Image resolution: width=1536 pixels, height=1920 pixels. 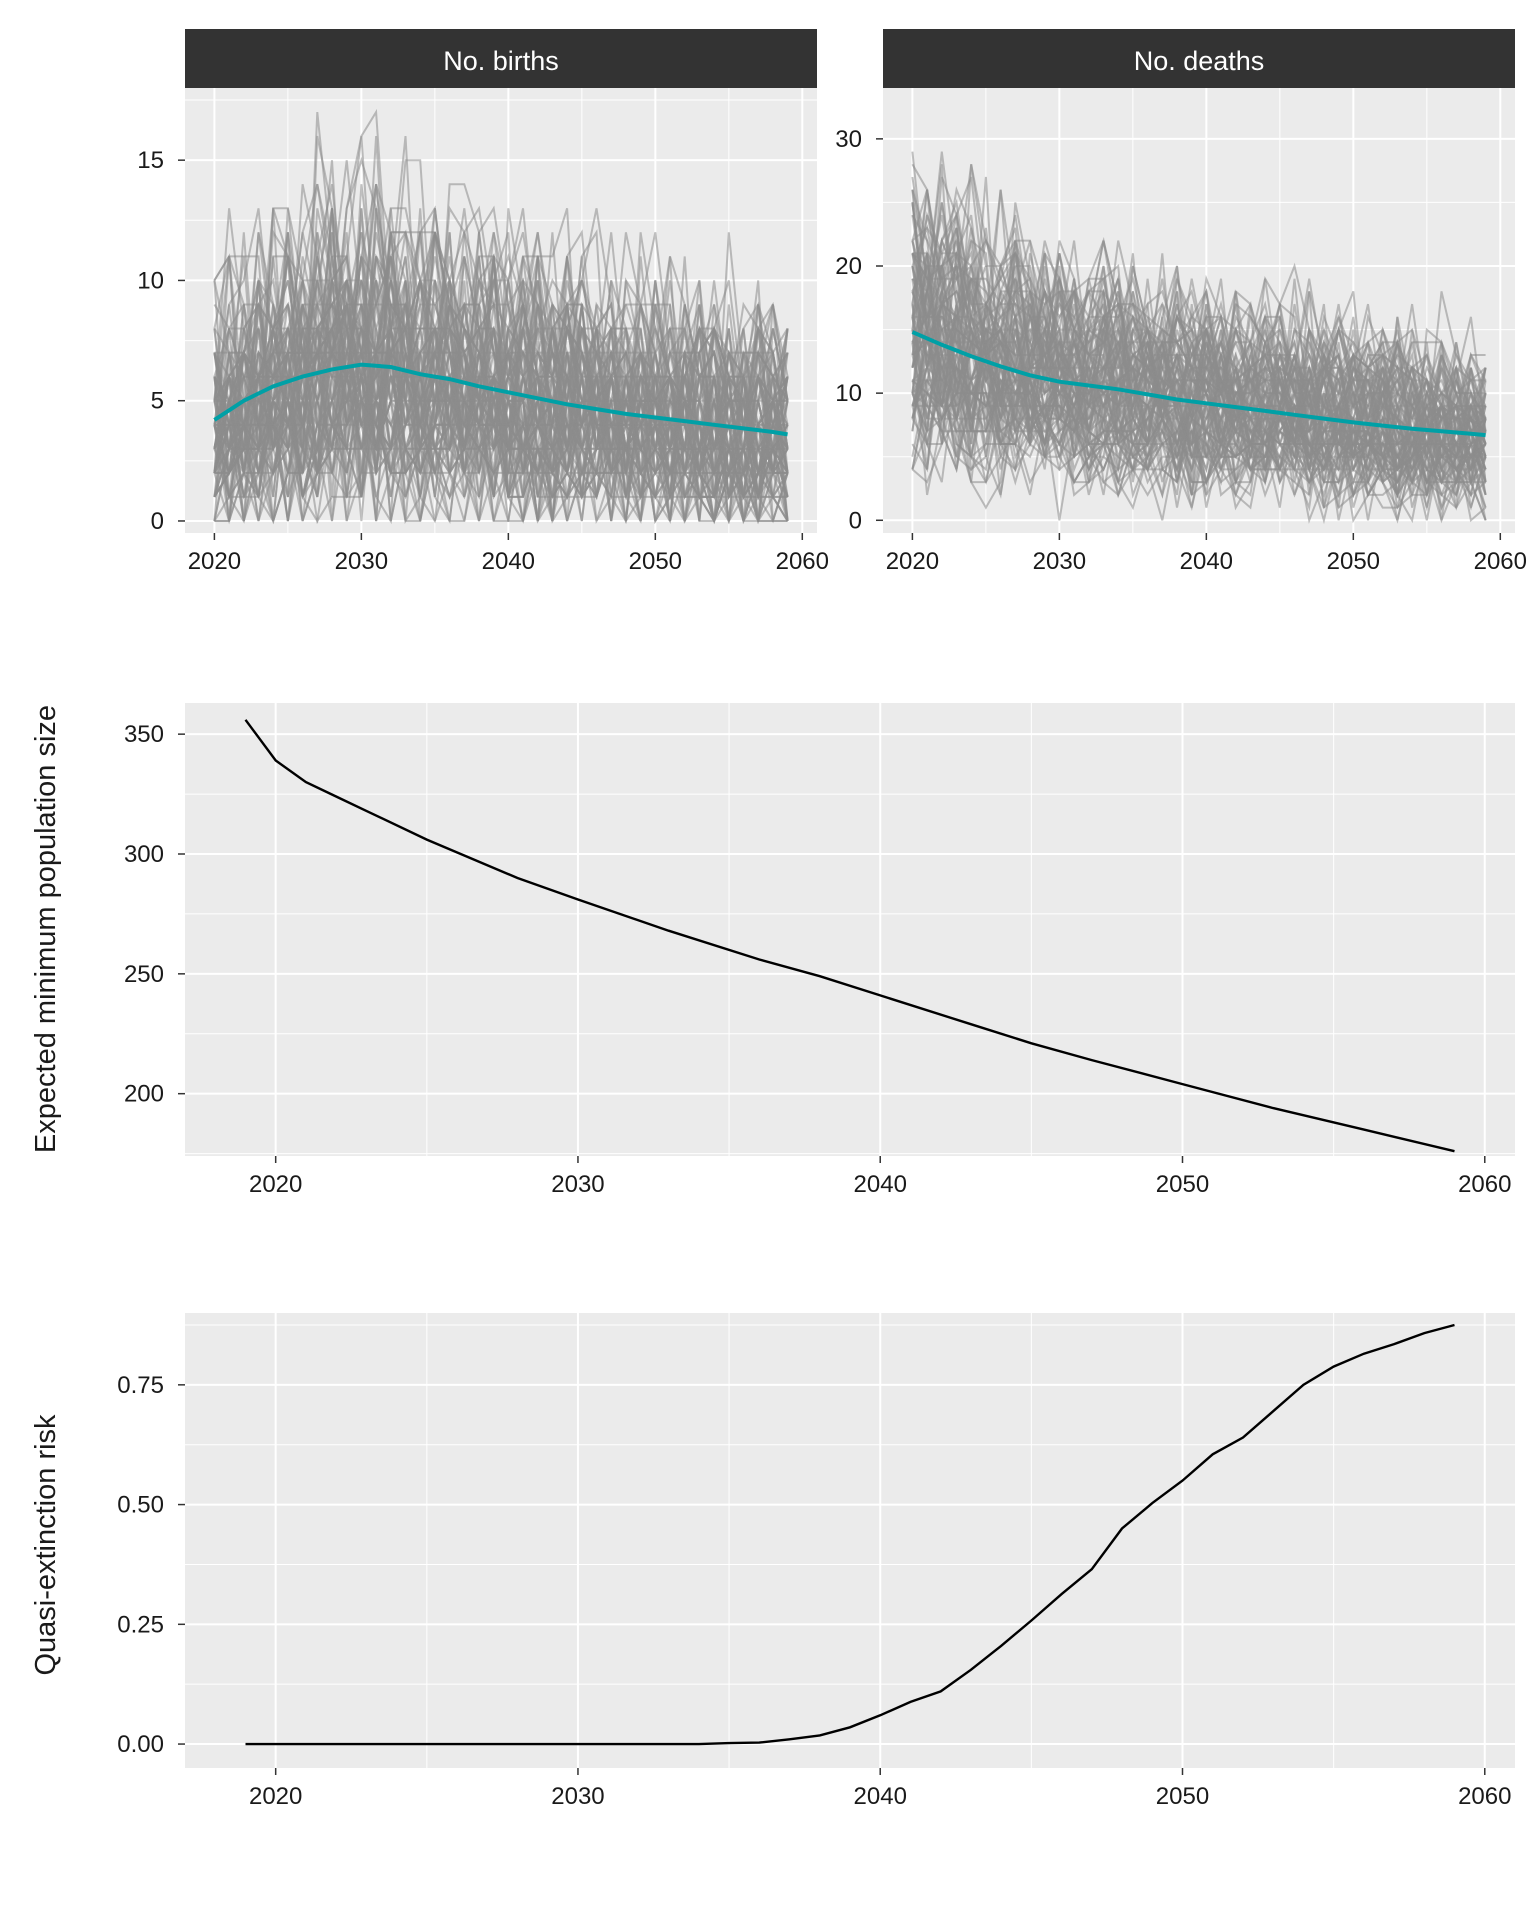 I want to click on y-tick-label: 200, so click(x=144, y=1094).